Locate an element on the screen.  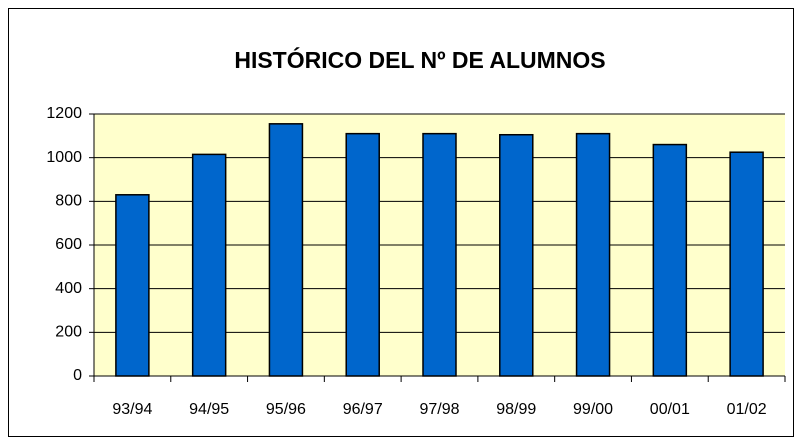
y-tick-label: 0 is located at coordinates (77, 375).